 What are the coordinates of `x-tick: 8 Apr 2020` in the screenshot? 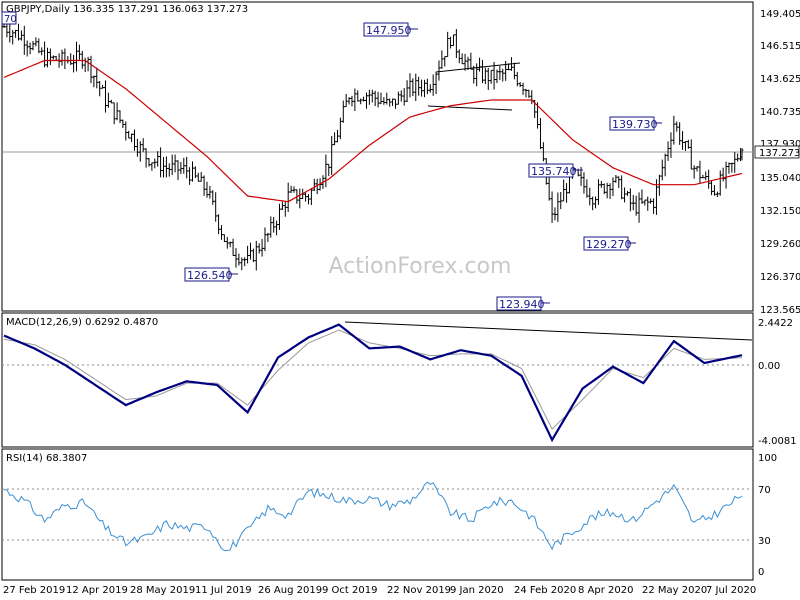 It's located at (605, 590).